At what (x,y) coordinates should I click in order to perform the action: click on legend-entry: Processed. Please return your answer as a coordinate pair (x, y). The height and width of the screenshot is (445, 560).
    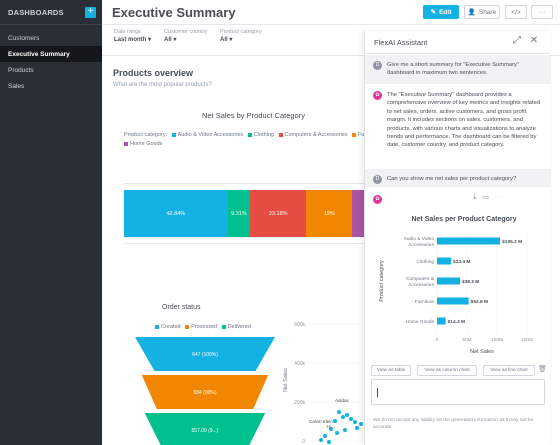
    Looking at the image, I should click on (204, 327).